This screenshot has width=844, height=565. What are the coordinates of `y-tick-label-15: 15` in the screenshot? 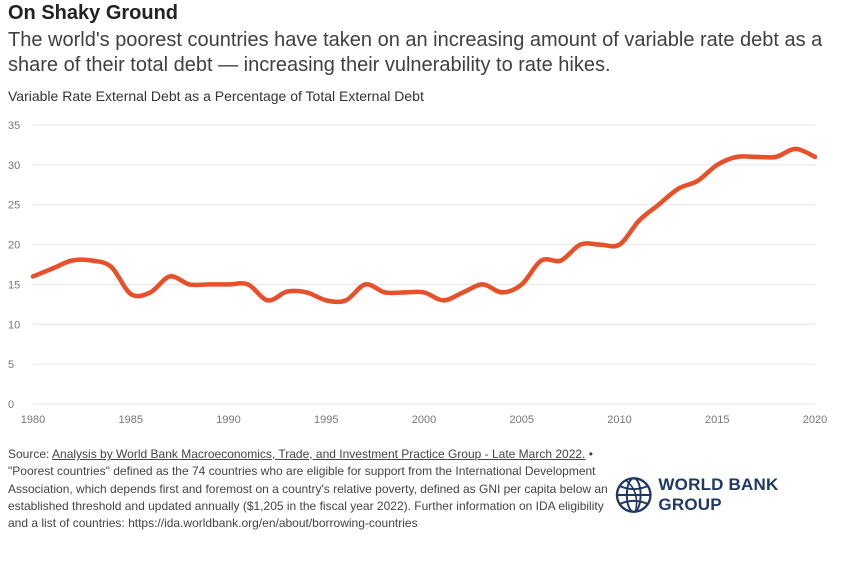 It's located at (14, 285).